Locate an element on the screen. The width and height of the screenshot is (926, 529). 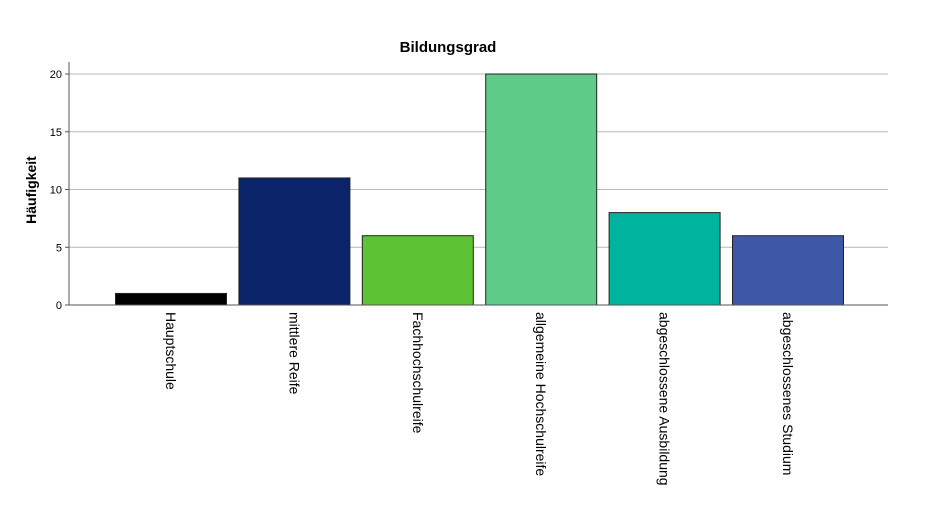
y-axis-label: Häufigkeit is located at coordinates (31, 190).